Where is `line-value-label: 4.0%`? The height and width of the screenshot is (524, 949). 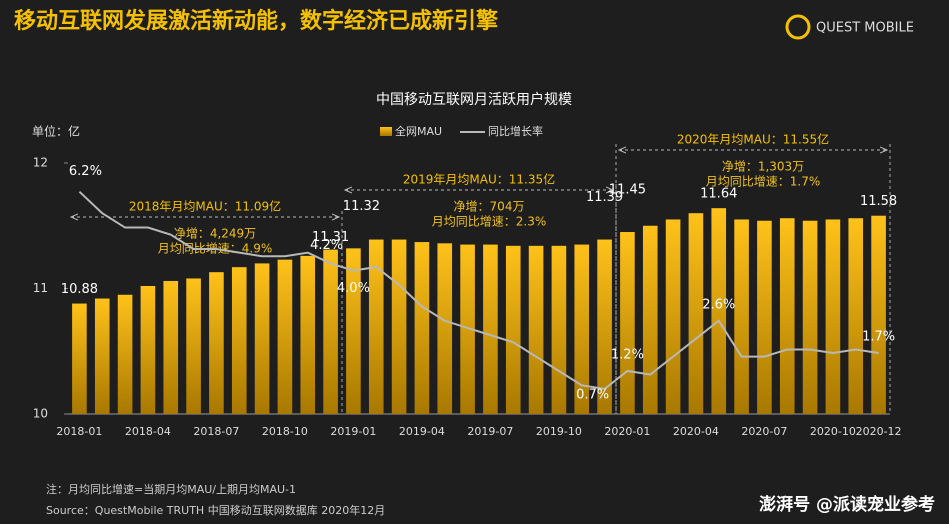
line-value-label: 4.0% is located at coordinates (353, 288).